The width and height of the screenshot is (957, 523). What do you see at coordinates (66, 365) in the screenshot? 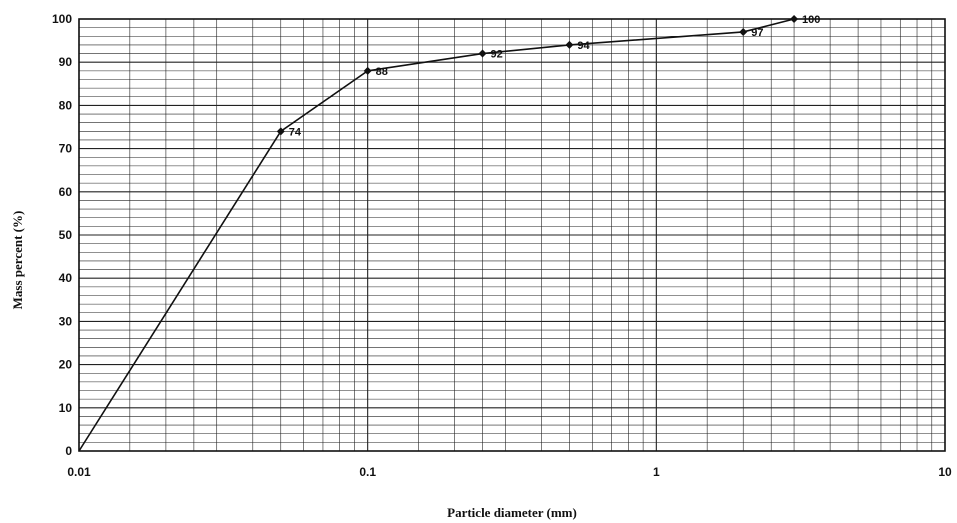
I see `y-tick-label: 20` at bounding box center [66, 365].